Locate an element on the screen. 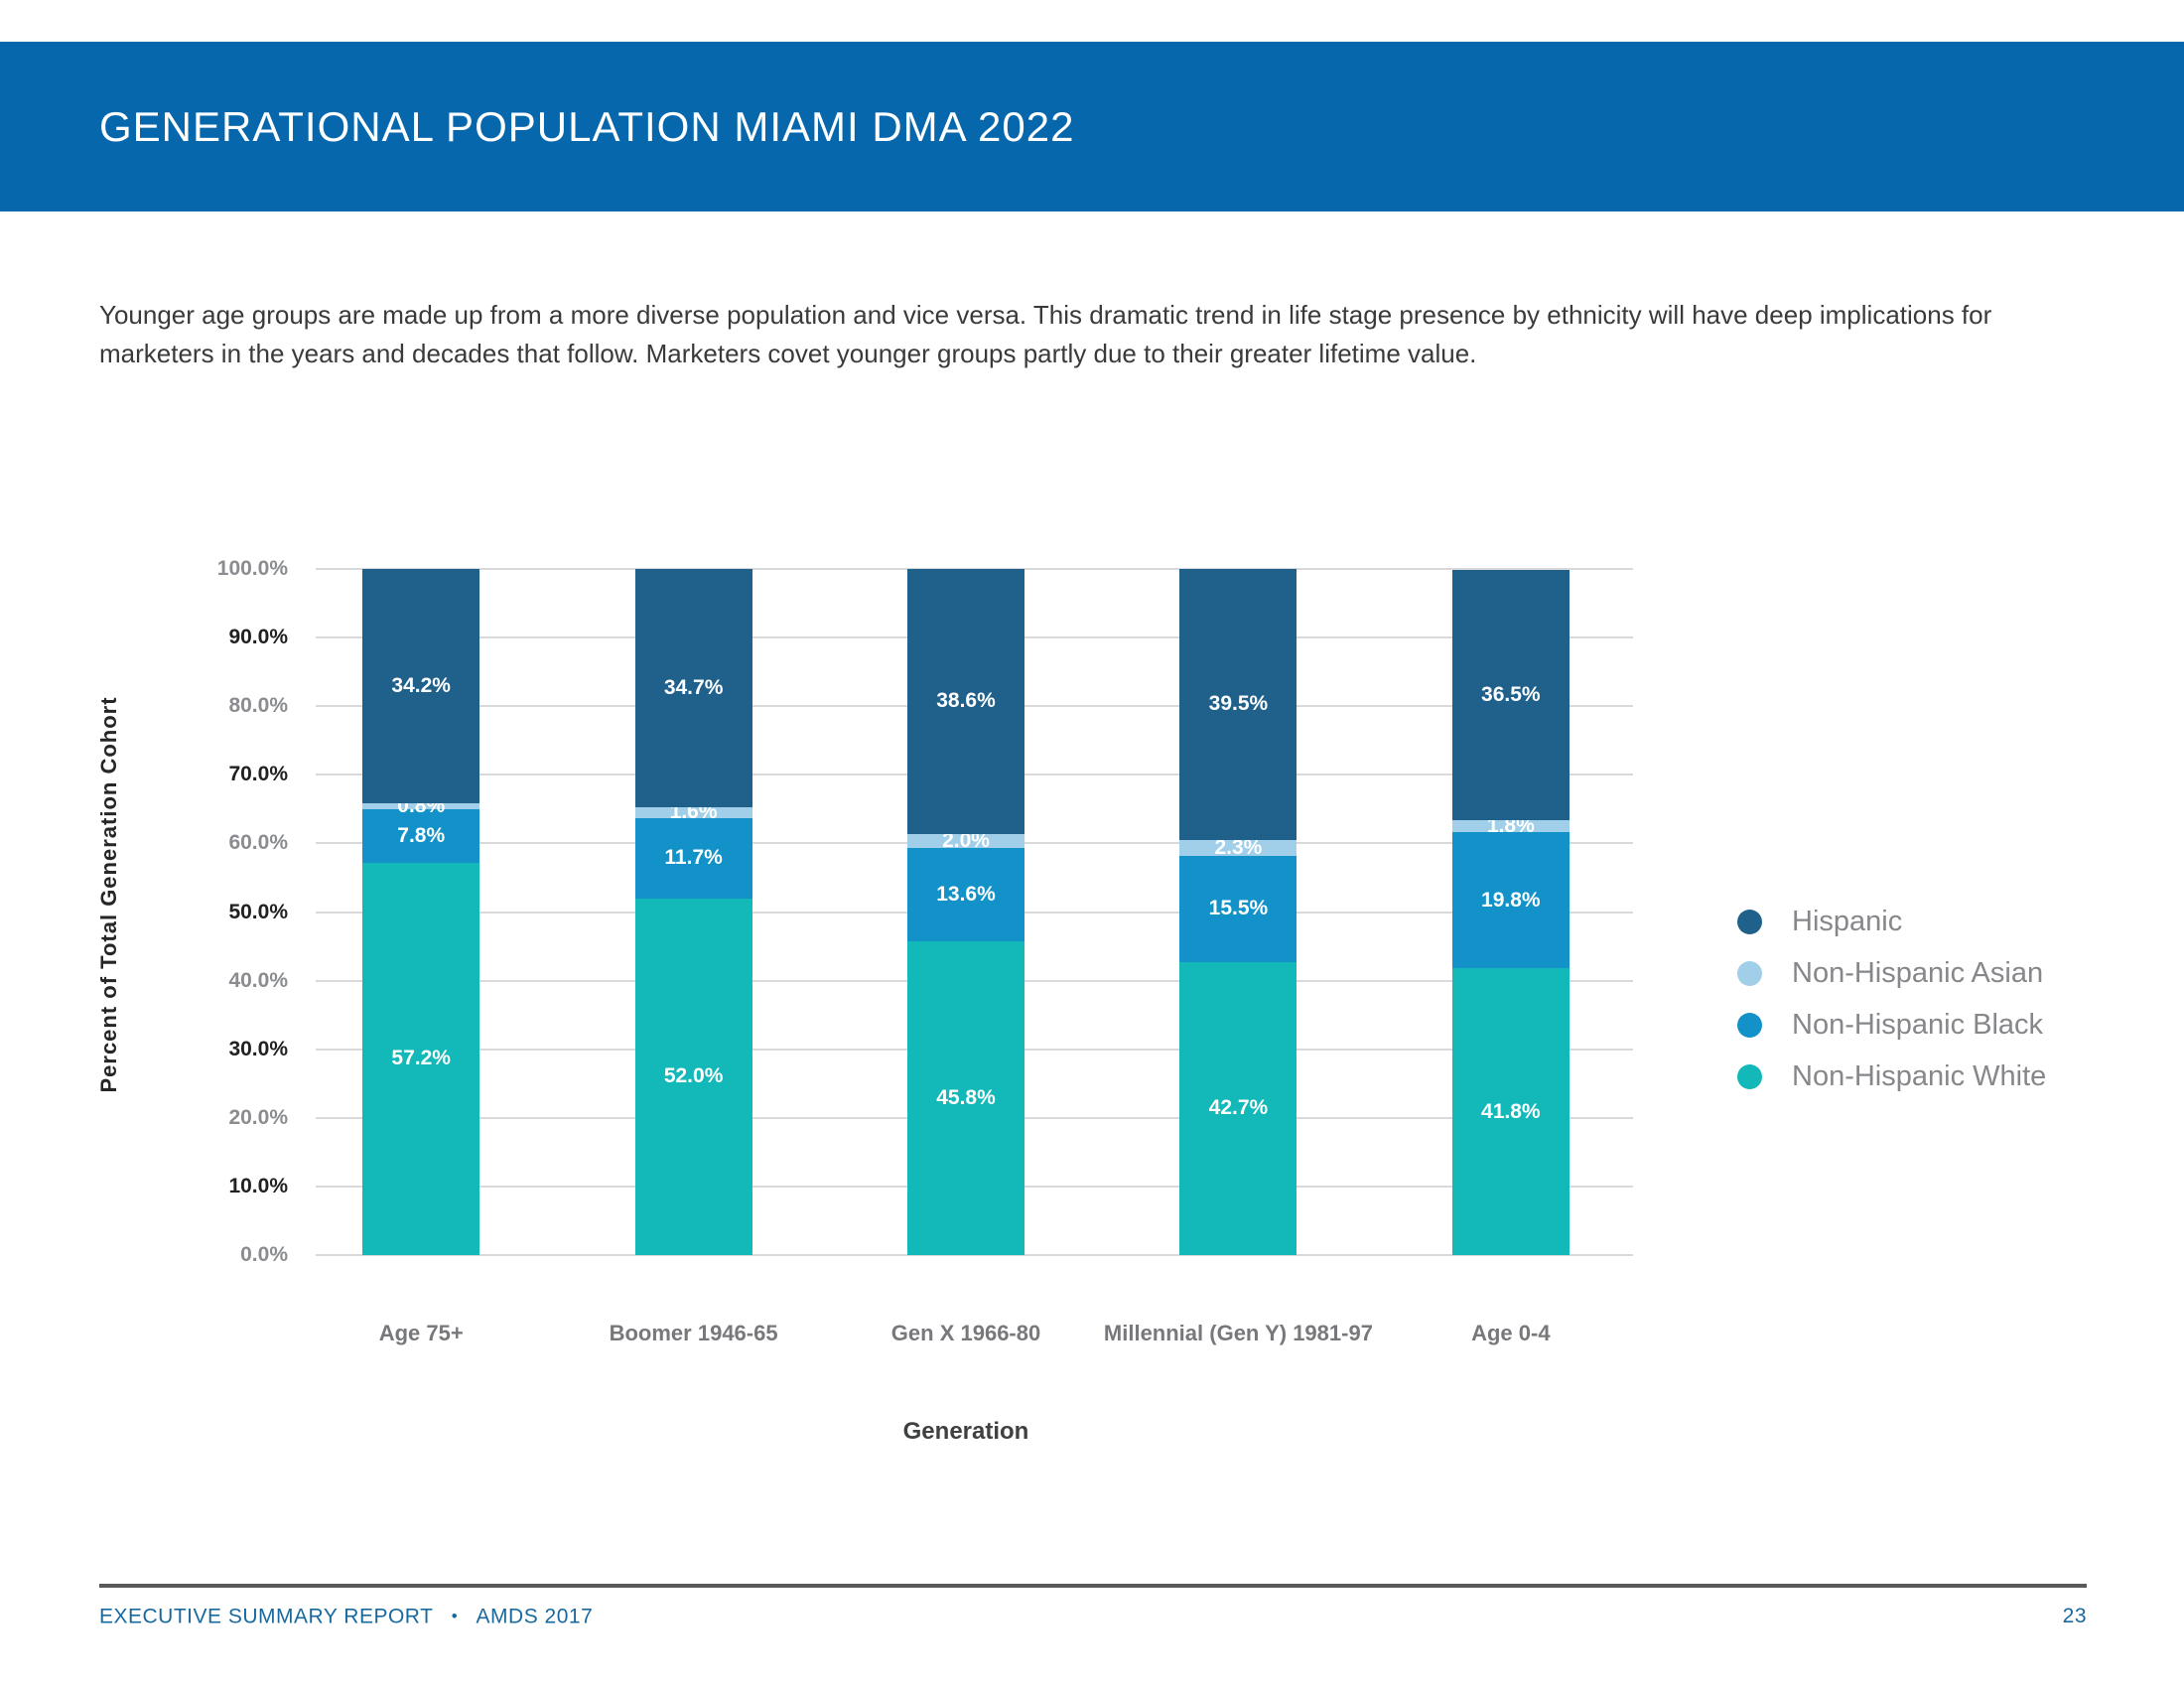 This screenshot has width=2184, height=1688. legend-label: Non-Hispanic Asian is located at coordinates (1918, 972).